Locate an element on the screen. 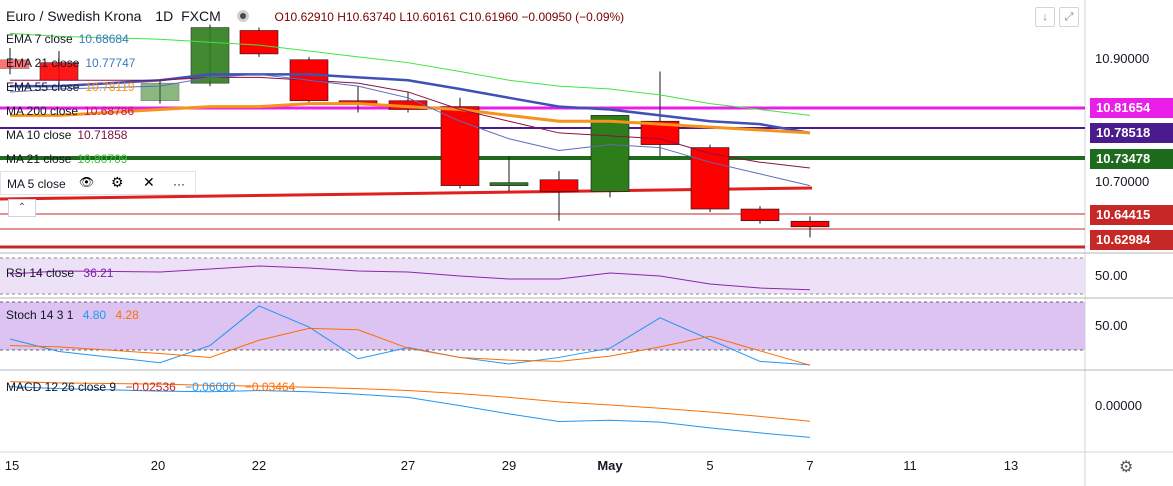  legend-item-5: MA 21 close 10.80709 is located at coordinates (66, 159).